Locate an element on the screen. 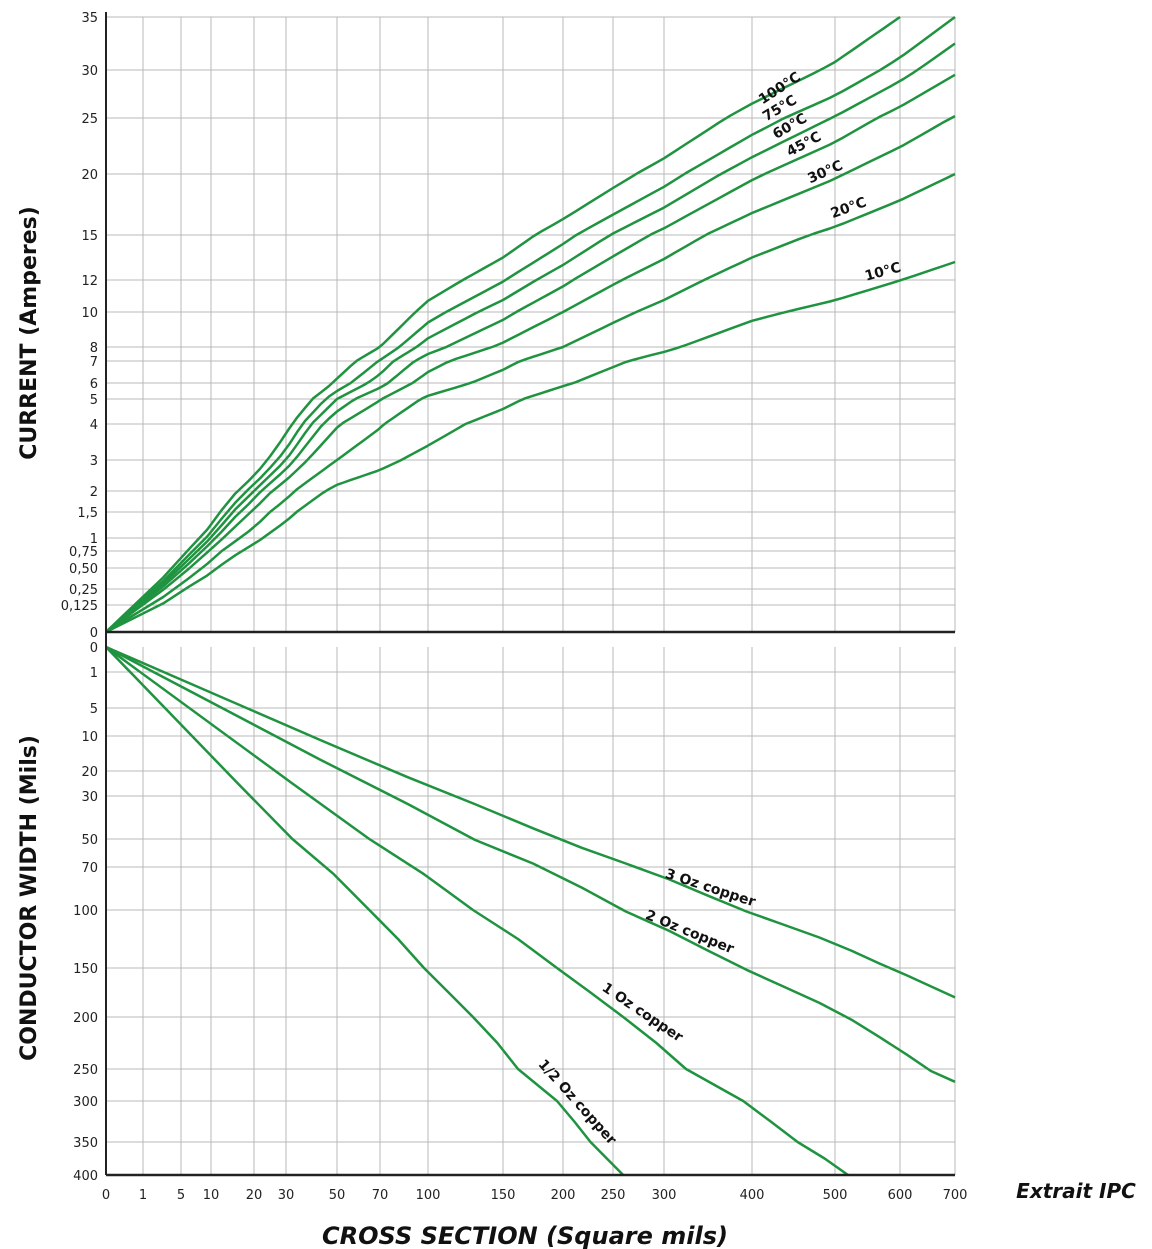 Image resolution: width=1152 pixels, height=1249 pixels. x-tick-label: 20 is located at coordinates (254, 1195).